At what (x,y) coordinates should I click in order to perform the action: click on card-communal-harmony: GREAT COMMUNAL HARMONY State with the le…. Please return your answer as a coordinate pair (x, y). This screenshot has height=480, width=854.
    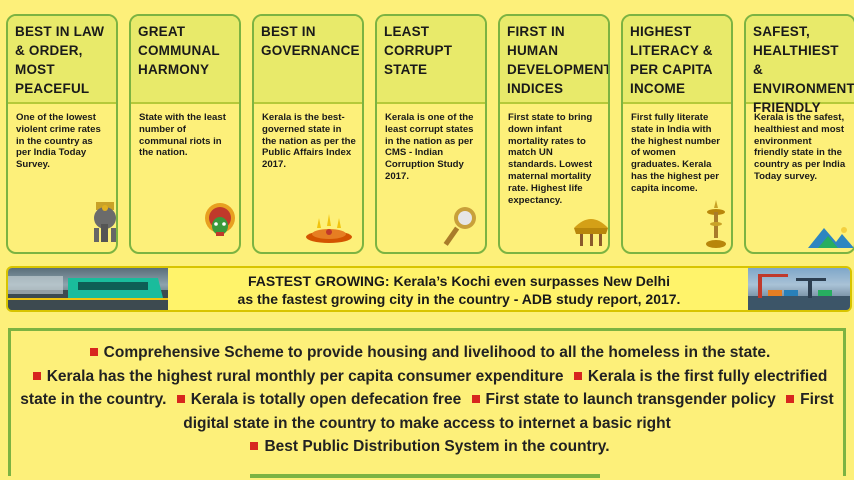
    Looking at the image, I should click on (185, 134).